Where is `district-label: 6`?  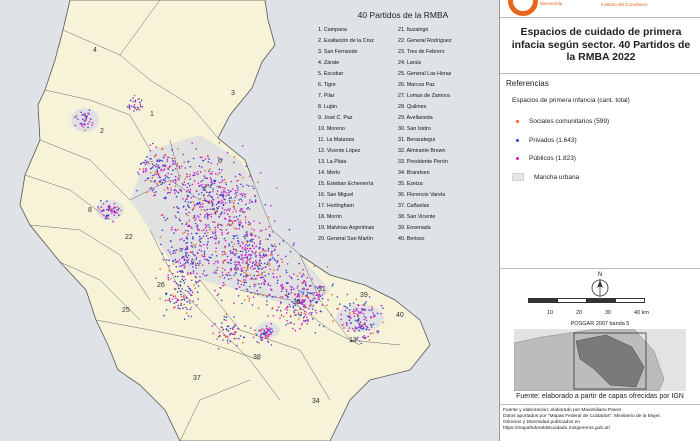
district-label: 6 is located at coordinates (220, 161).